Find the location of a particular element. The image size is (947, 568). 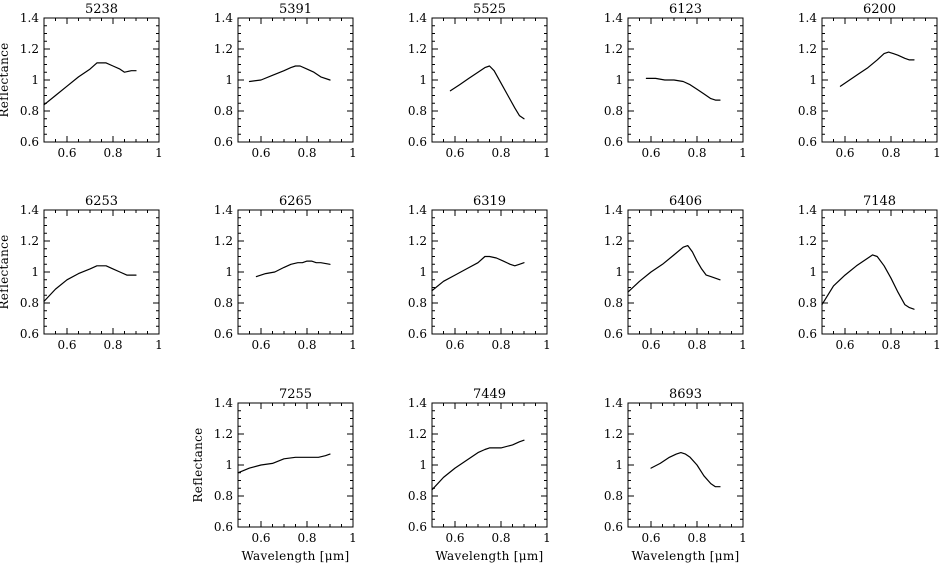

panel: 0.6 0.8 1 0.6 0.8 1 1.2 1.4 6253 Reflectance is located at coordinates (81, 273).